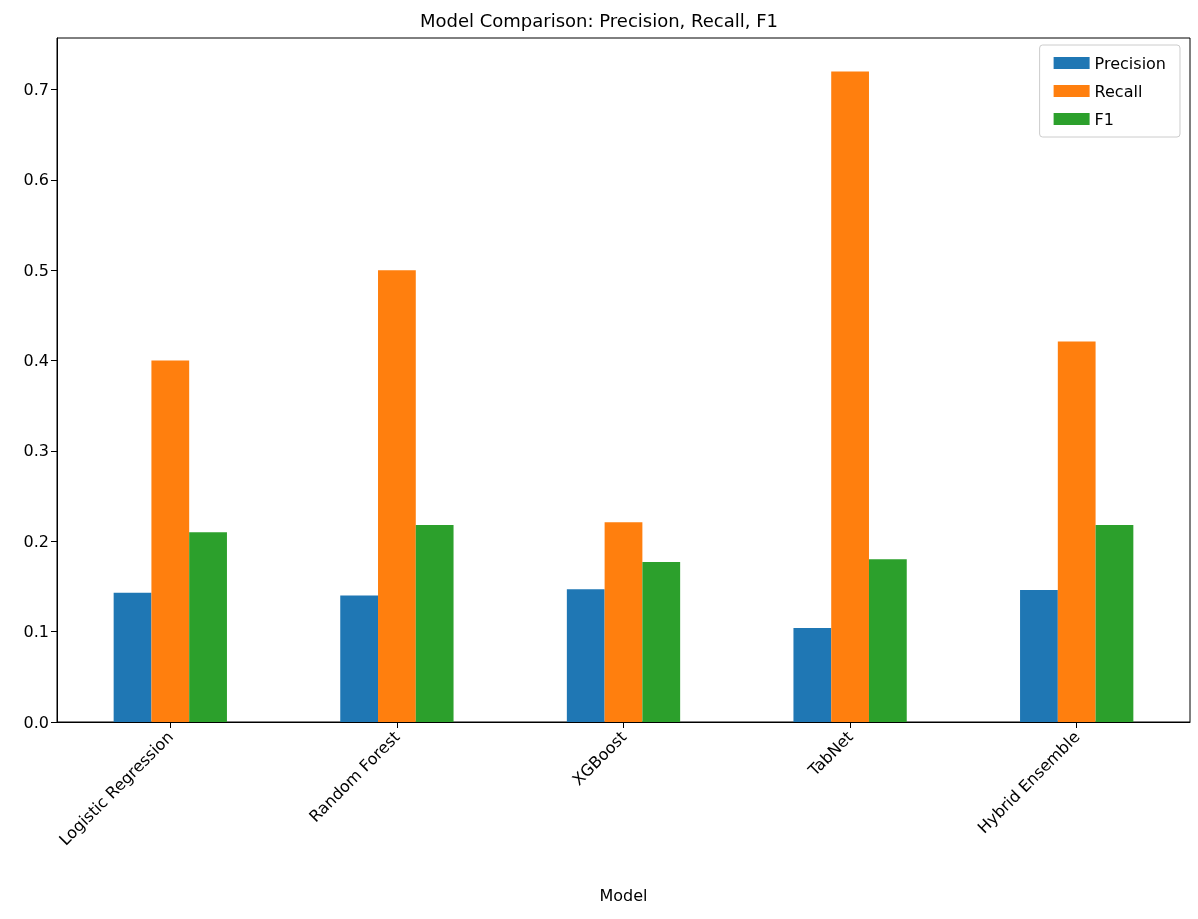 This screenshot has width=1198, height=919. What do you see at coordinates (1104, 119) in the screenshot?
I see `legend-label: F1` at bounding box center [1104, 119].